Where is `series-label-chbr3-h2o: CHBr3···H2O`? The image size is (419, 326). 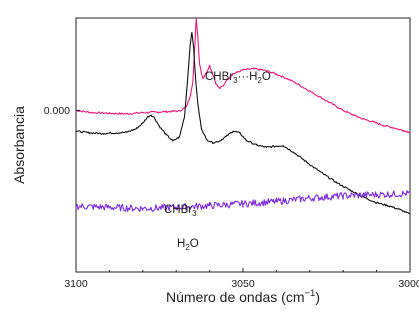
series-label-chbr3-h2o: CHBr3···H2O is located at coordinates (238, 78).